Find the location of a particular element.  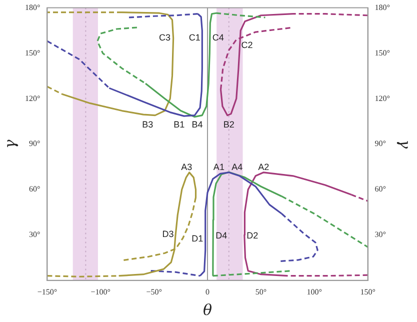

y-tick-label: 180° is located at coordinates (32, 7).